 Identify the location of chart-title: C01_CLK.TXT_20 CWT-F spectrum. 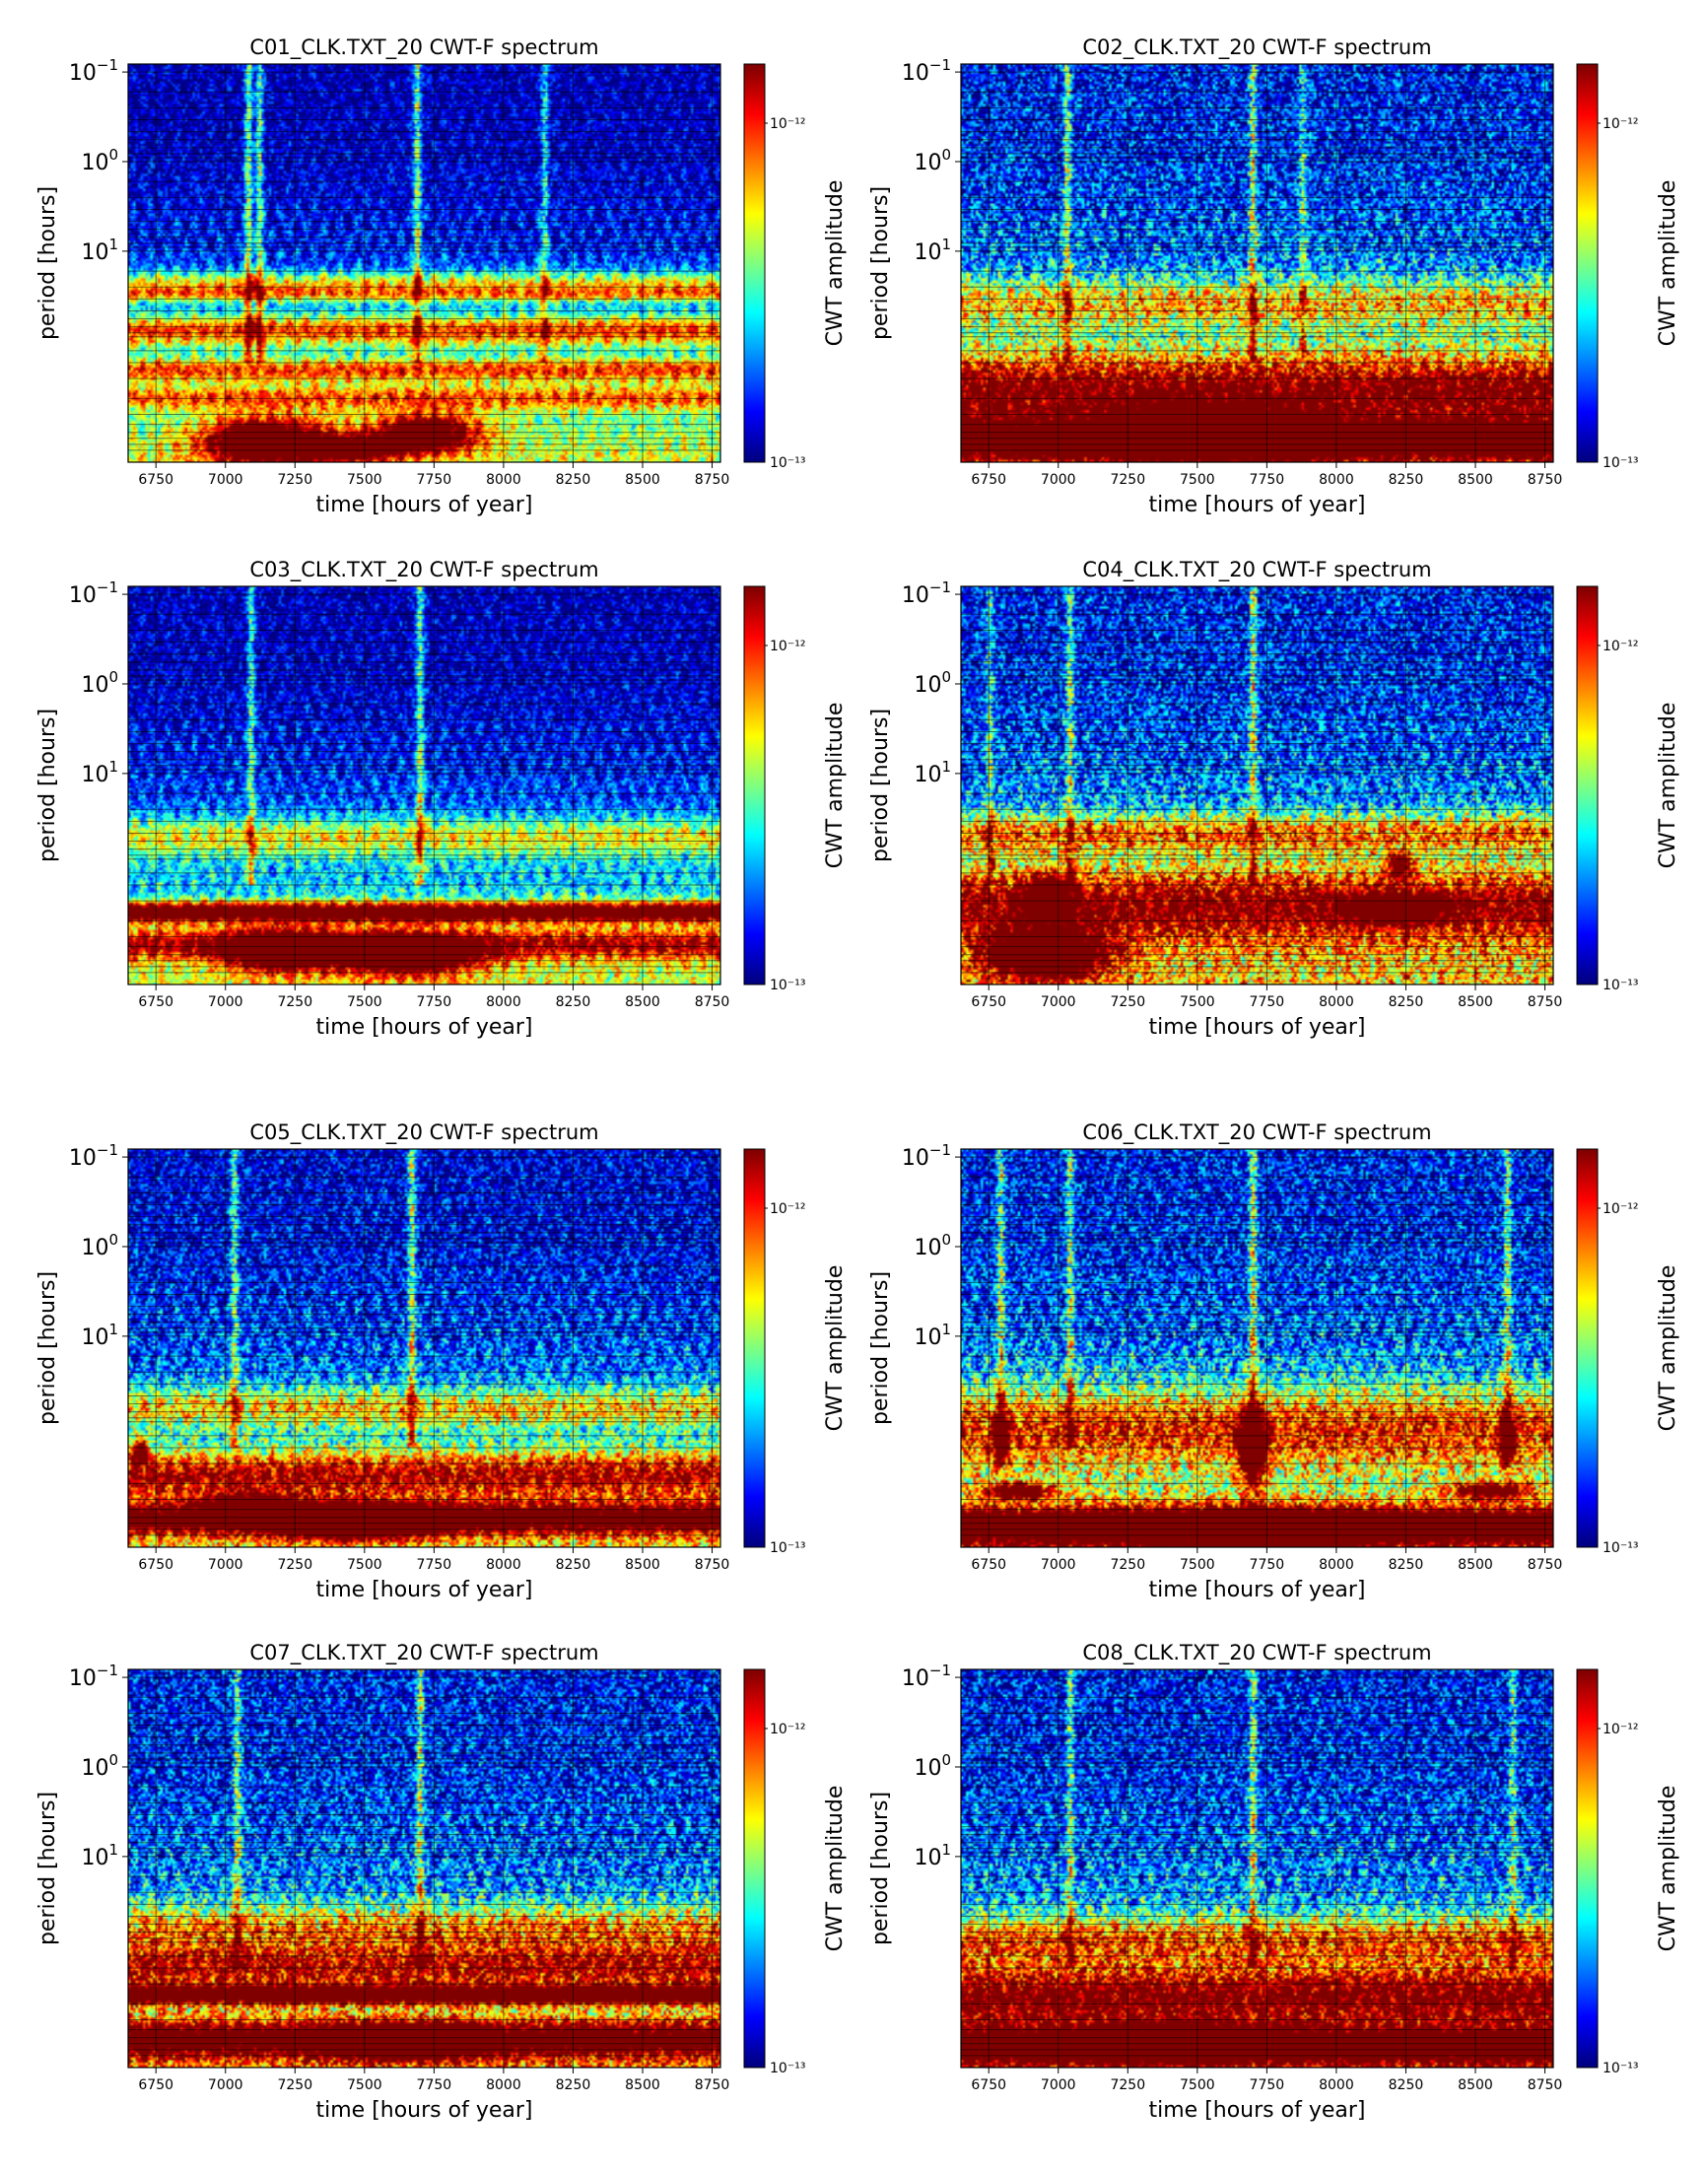
(423, 47).